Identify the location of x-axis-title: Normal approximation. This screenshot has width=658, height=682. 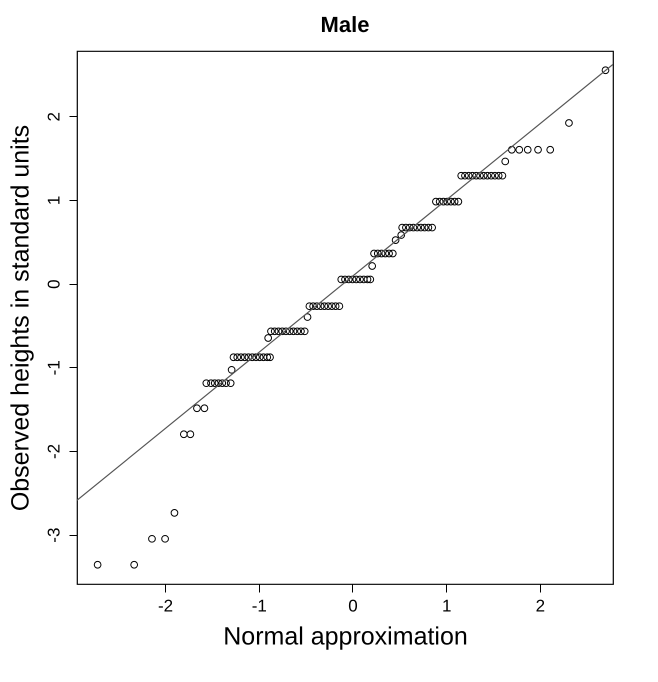
(345, 636).